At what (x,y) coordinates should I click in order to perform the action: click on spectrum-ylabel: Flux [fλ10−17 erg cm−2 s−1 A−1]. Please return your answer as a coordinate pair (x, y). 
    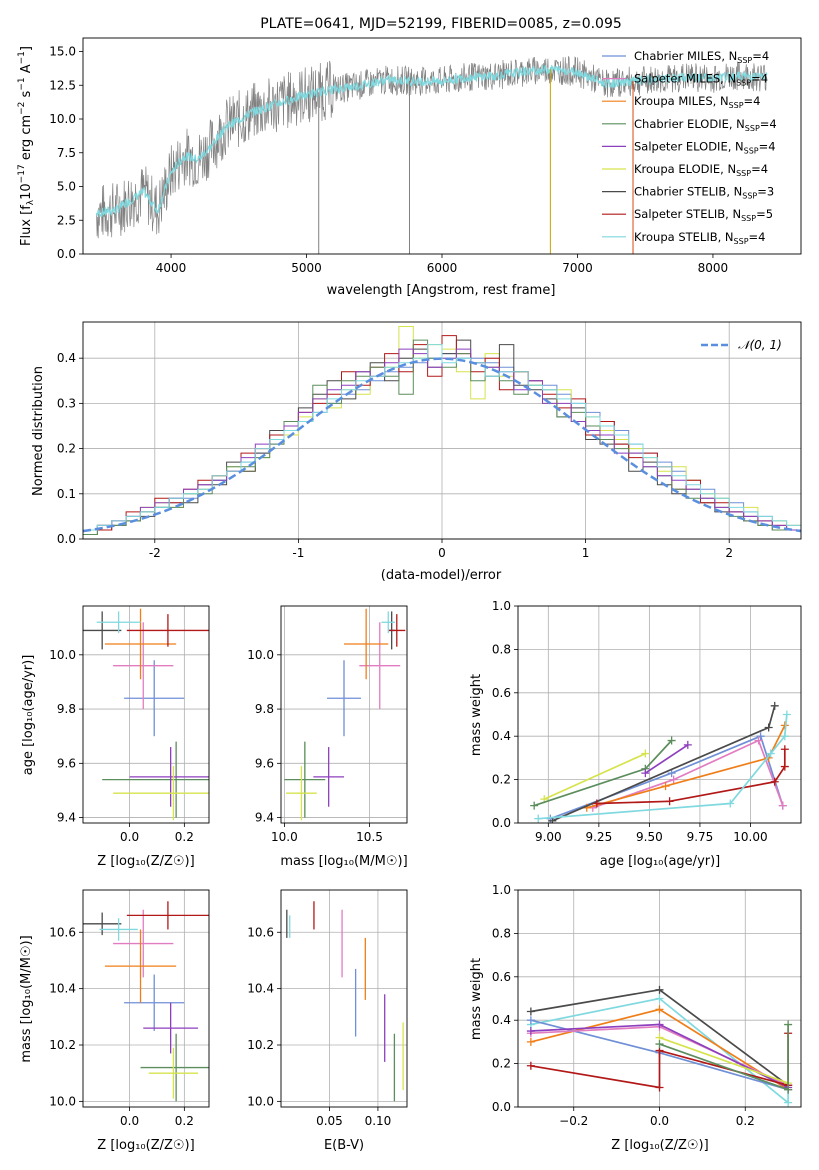
    Looking at the image, I should click on (26, 146).